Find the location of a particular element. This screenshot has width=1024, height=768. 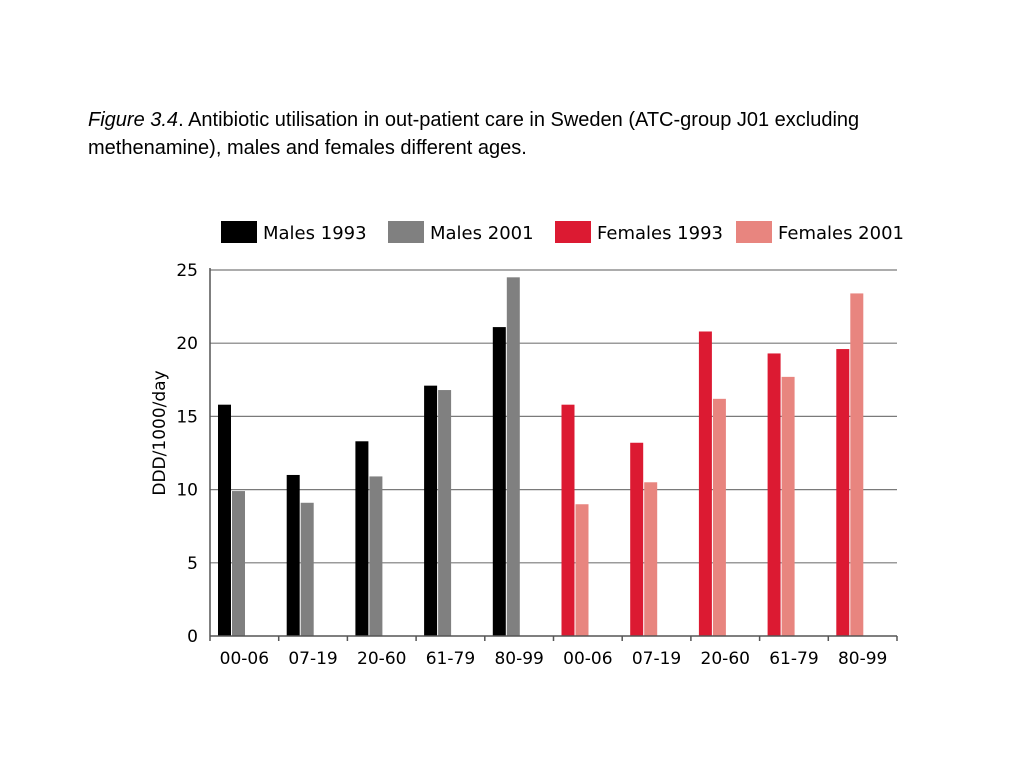

y-tick-label: 15 is located at coordinates (187, 417).